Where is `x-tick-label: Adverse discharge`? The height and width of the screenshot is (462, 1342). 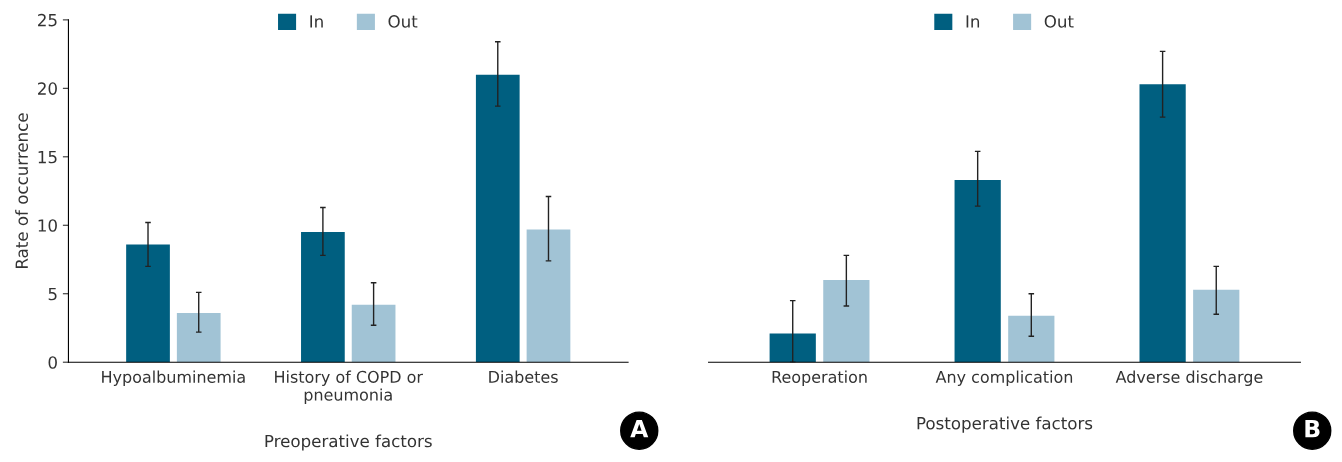 x-tick-label: Adverse discharge is located at coordinates (1189, 378).